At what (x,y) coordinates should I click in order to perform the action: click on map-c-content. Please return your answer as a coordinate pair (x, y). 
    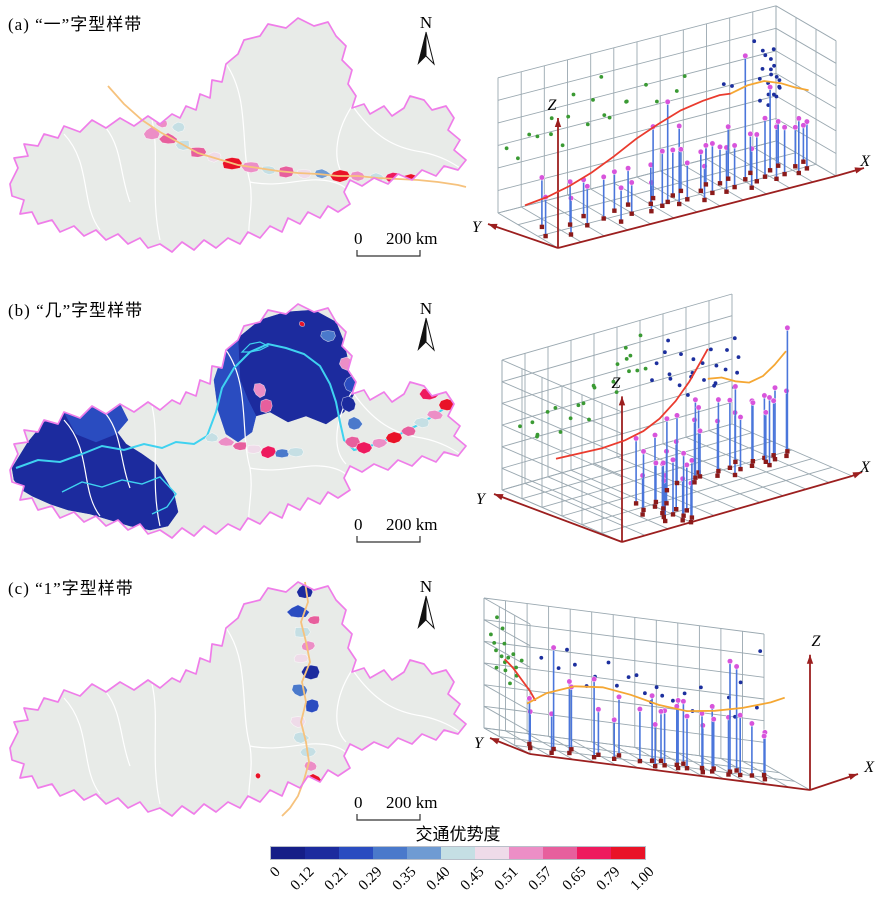
    Looking at the image, I should click on (238, 699).